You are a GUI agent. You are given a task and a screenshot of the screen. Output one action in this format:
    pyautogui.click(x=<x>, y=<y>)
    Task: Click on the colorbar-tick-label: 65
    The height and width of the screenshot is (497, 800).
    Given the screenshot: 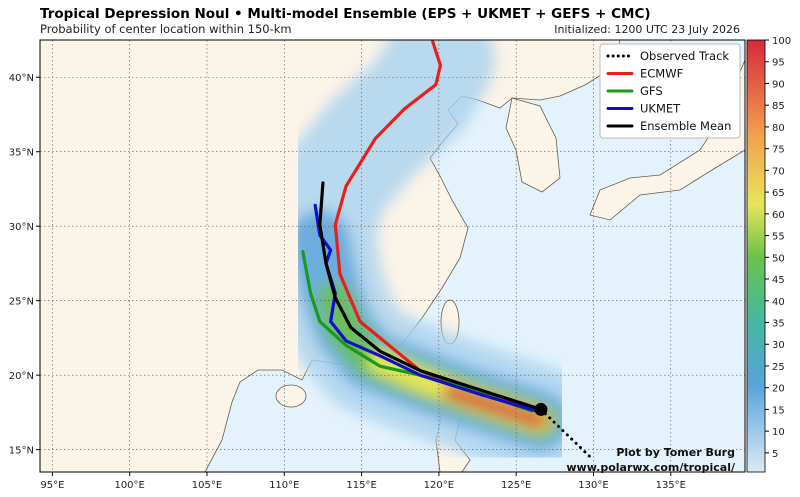 What is the action you would take?
    pyautogui.click(x=778, y=193)
    